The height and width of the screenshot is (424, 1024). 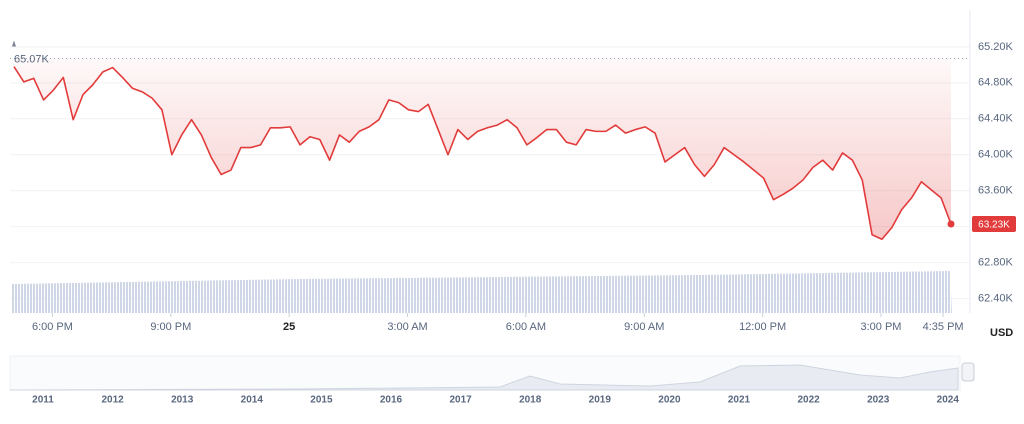 What do you see at coordinates (52, 327) in the screenshot?
I see `x-tick-label: 6:00 PM` at bounding box center [52, 327].